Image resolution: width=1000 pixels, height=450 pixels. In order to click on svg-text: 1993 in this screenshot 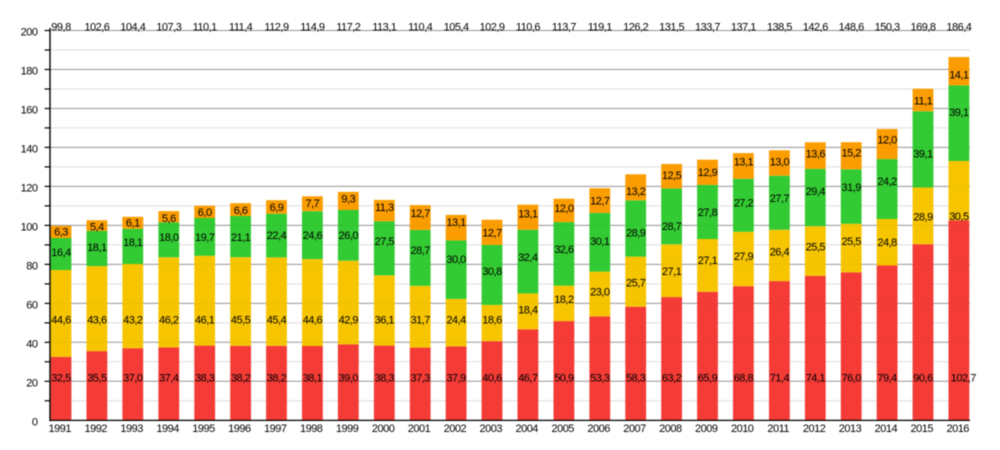, I will do `click(131, 429)`.